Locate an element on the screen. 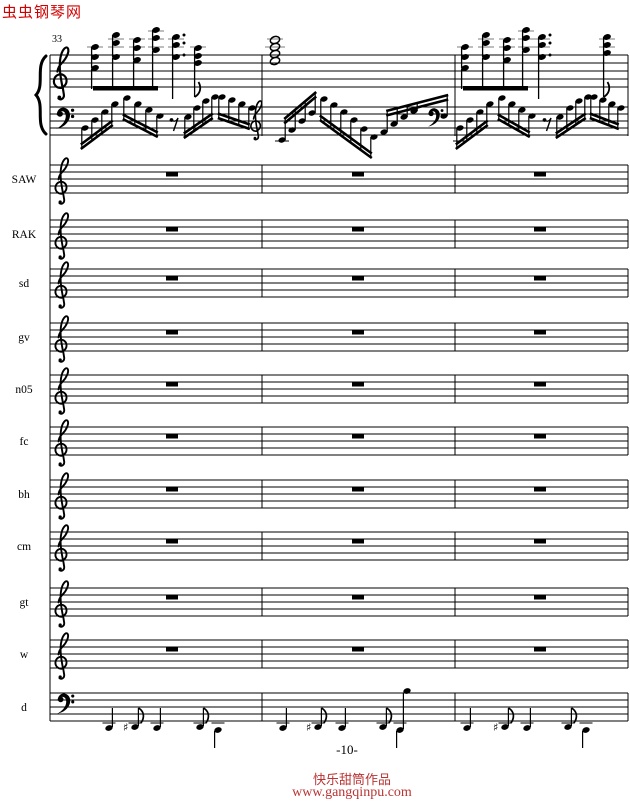  staff-label-w: w is located at coordinates (24, 655).